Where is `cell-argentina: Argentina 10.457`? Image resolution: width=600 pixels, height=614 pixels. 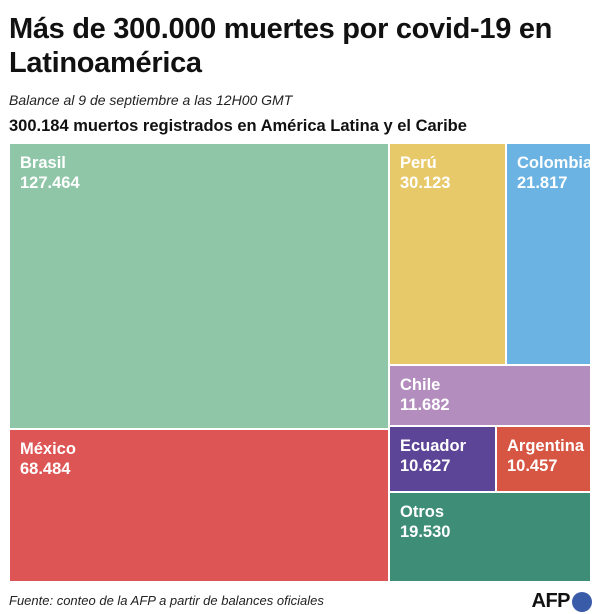 cell-argentina: Argentina 10.457 is located at coordinates (543, 459).